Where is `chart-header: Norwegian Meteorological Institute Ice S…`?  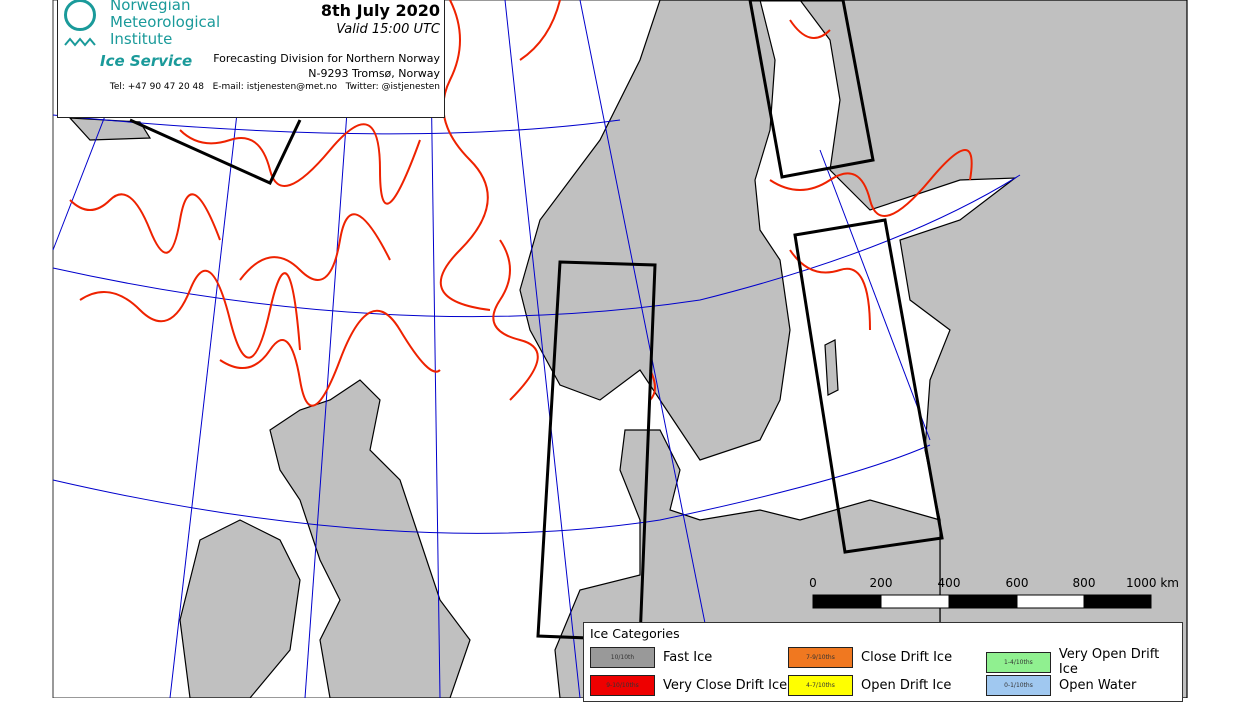 chart-header: Norwegian Meteorological Institute Ice S… is located at coordinates (251, 59).